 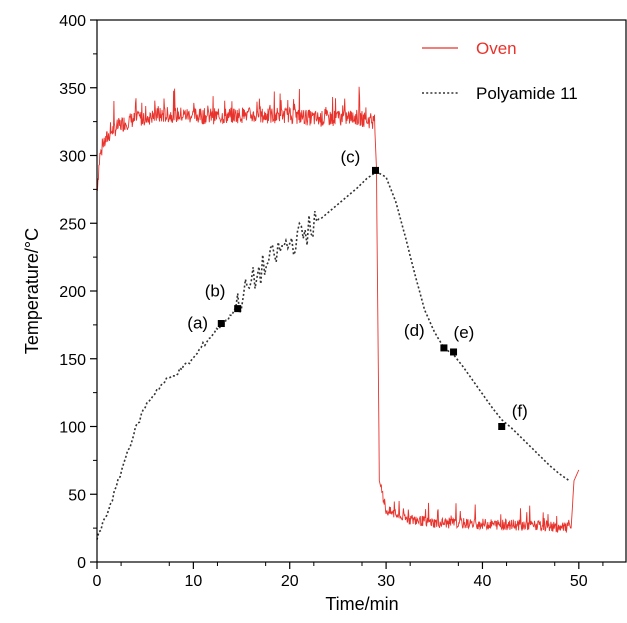 What do you see at coordinates (464, 332) in the screenshot?
I see `marker-label: (e)` at bounding box center [464, 332].